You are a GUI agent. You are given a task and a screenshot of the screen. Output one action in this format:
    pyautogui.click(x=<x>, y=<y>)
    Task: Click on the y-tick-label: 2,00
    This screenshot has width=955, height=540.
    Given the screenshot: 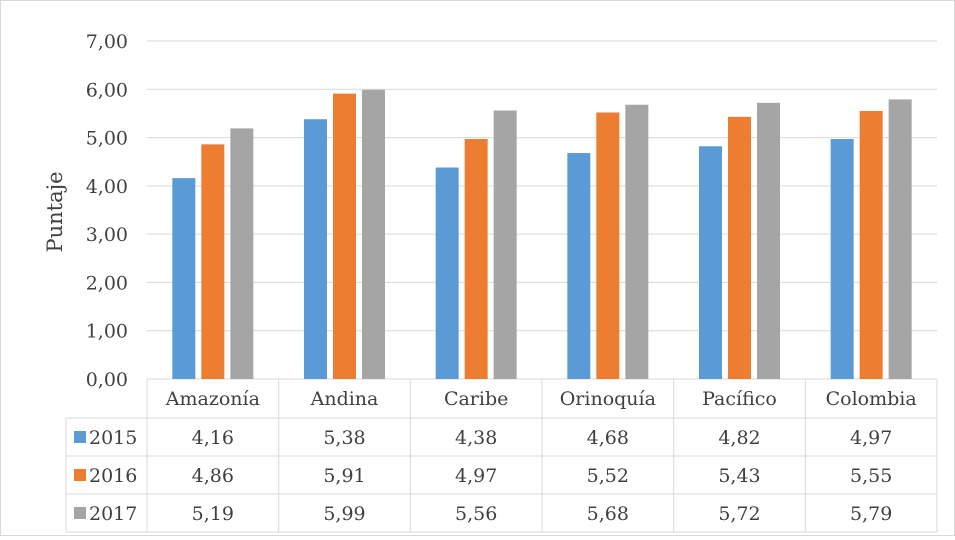 What is the action you would take?
    pyautogui.click(x=107, y=283)
    